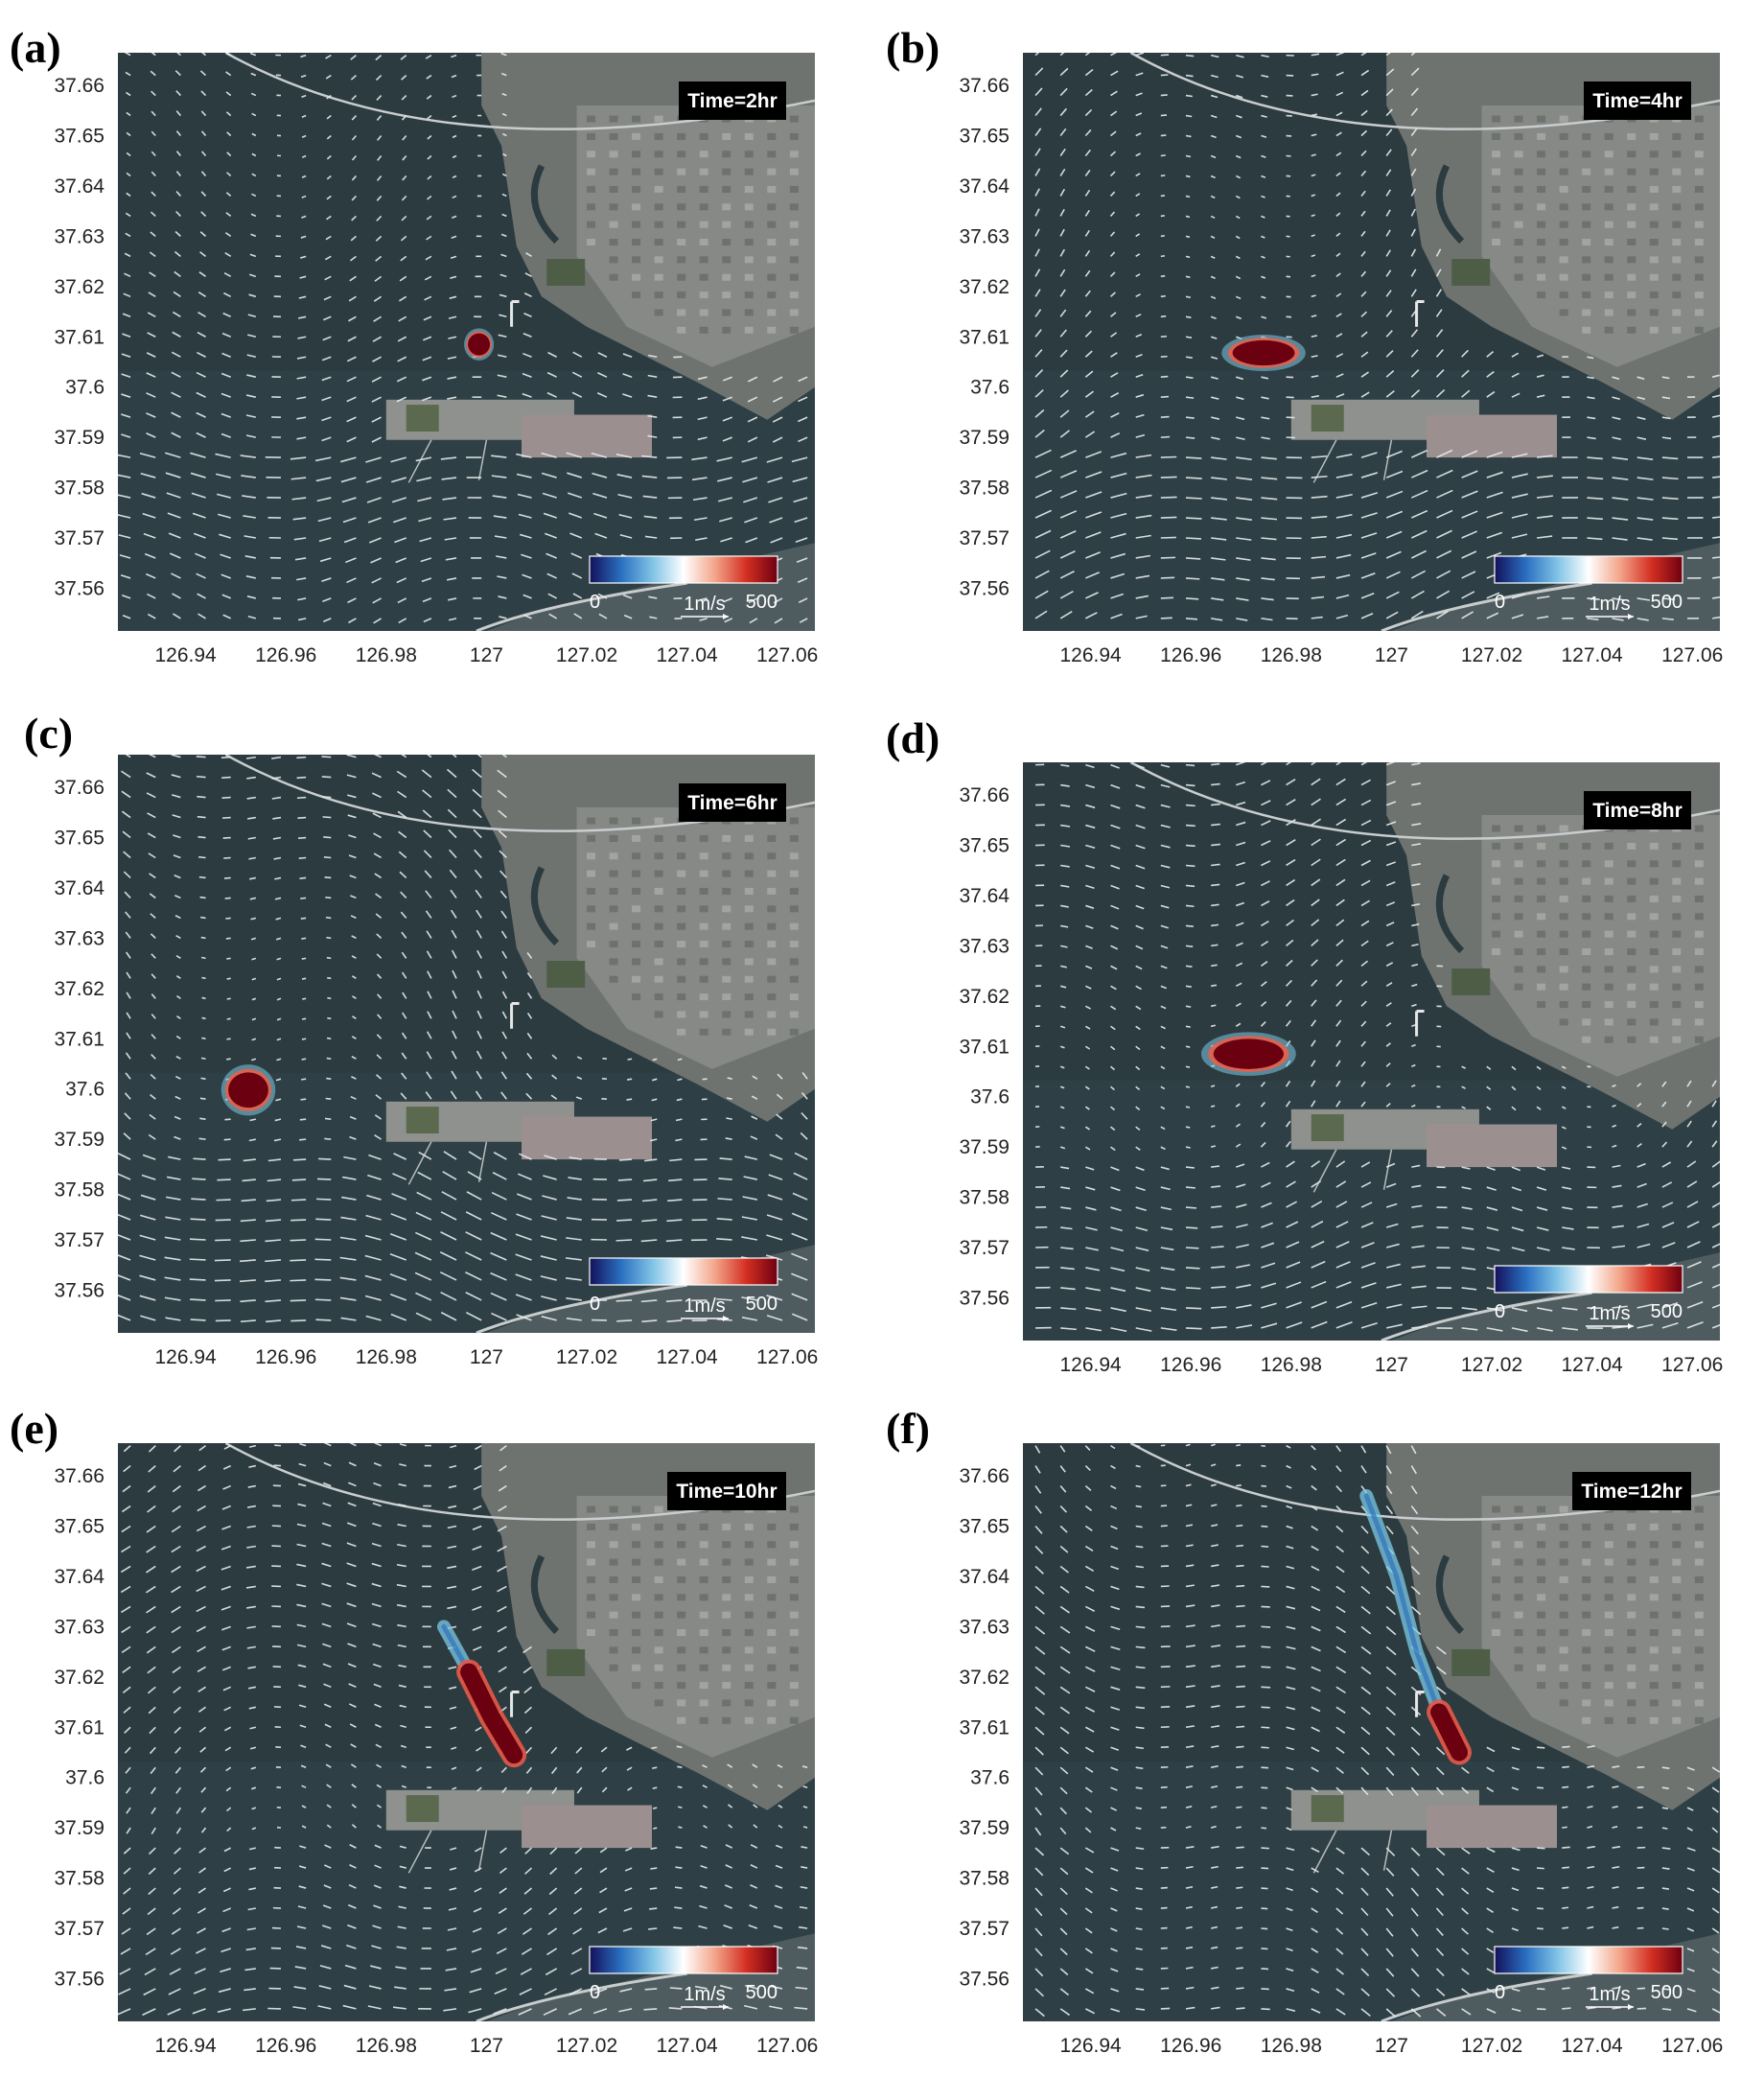  I want to click on panel-letter: (d), so click(913, 737).